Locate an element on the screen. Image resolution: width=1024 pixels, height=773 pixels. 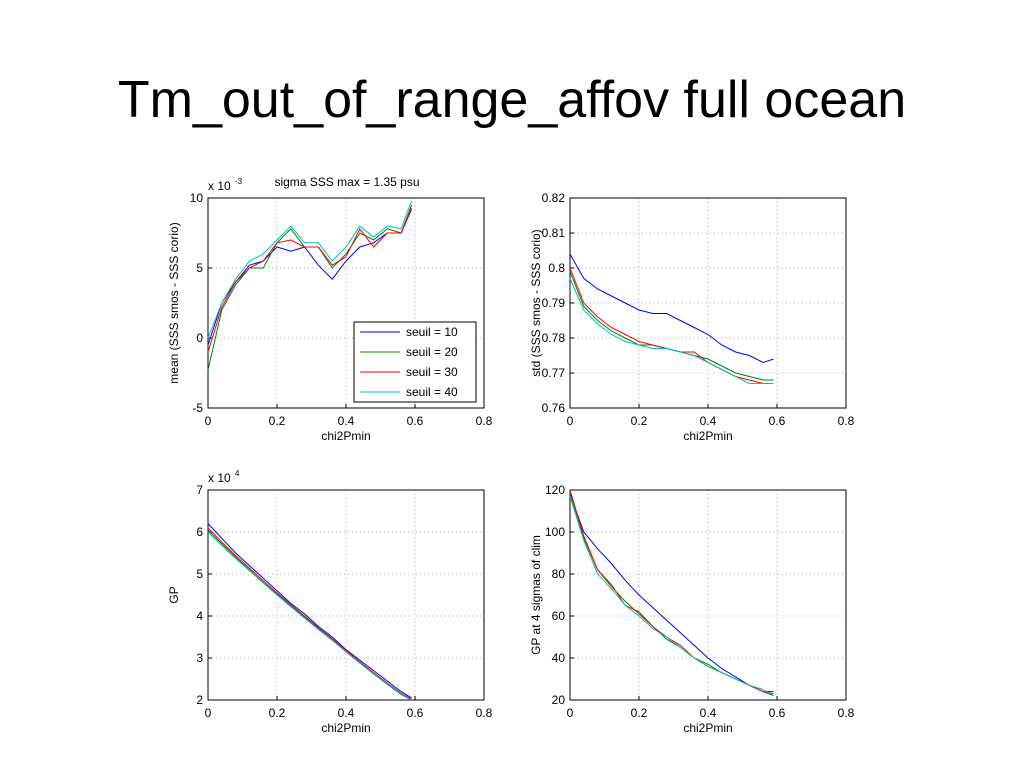
subtitle: sigma SSS max = 1.35 psu is located at coordinates (346, 182).